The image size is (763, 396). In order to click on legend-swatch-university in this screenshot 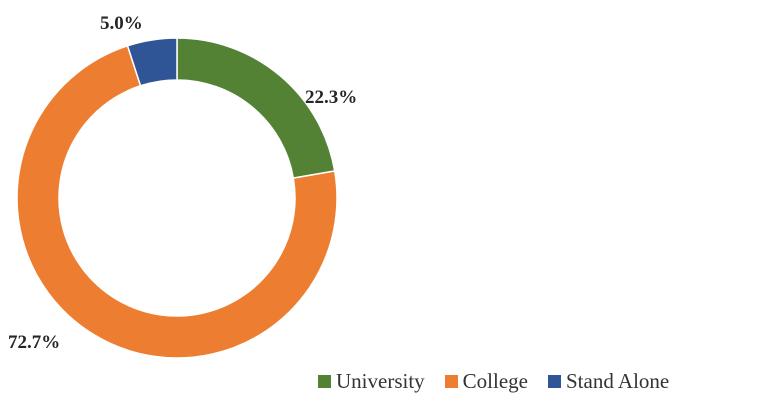, I will do `click(324, 381)`.